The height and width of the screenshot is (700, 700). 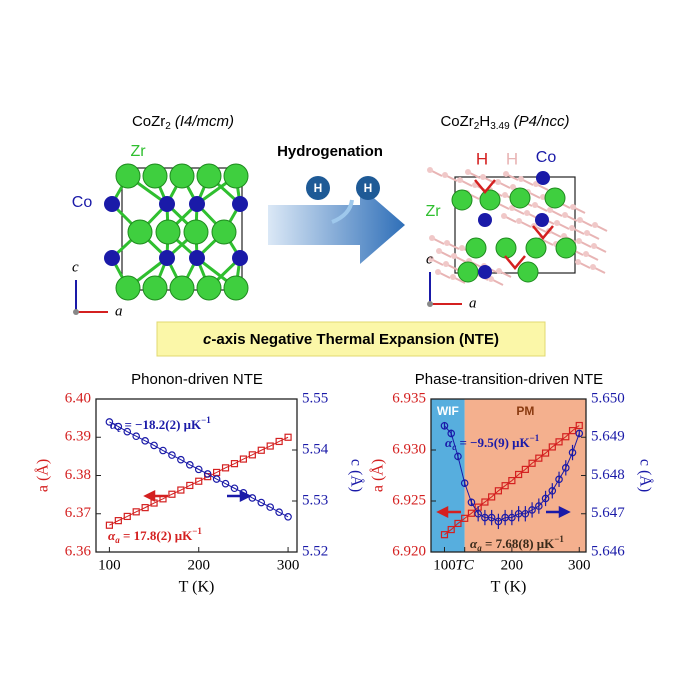 What do you see at coordinates (465, 565) in the screenshot?
I see `tc-label: TC` at bounding box center [465, 565].